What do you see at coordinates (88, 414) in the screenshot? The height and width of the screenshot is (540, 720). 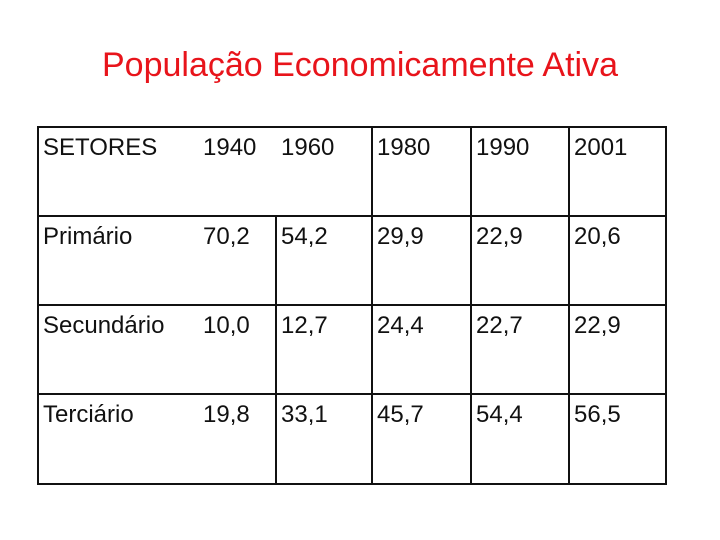 I see `row-header: Terciário` at bounding box center [88, 414].